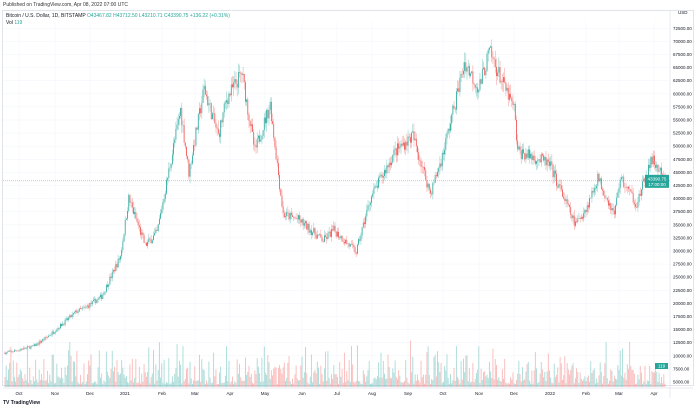 This screenshot has height=409, width=696. Describe the element at coordinates (22, 403) in the screenshot. I see `tradingview-logo: TV TradingView` at that location.